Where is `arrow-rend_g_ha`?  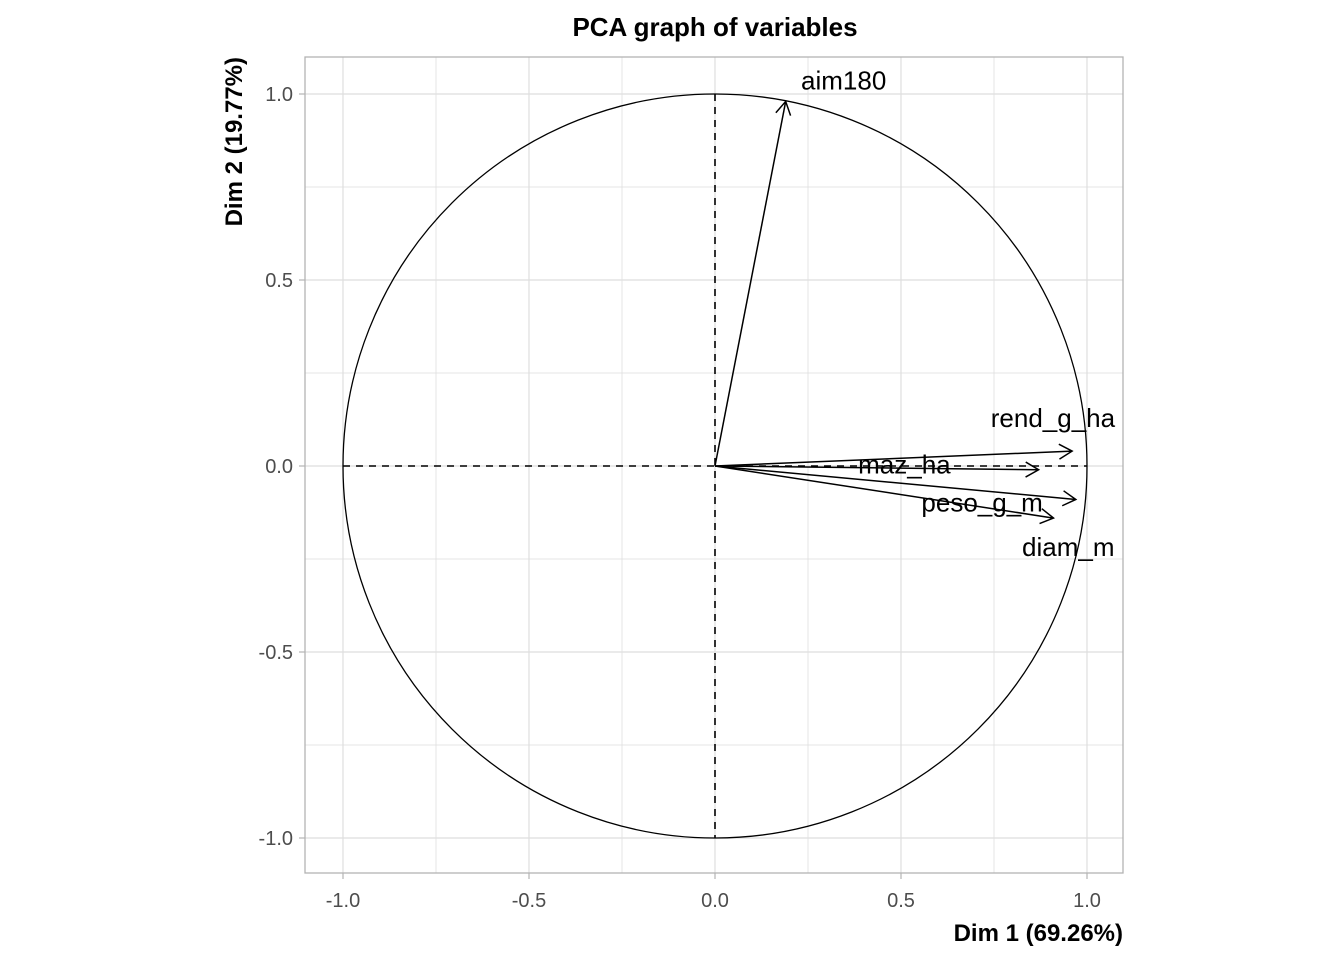 arrow-rend_g_ha is located at coordinates (893, 458).